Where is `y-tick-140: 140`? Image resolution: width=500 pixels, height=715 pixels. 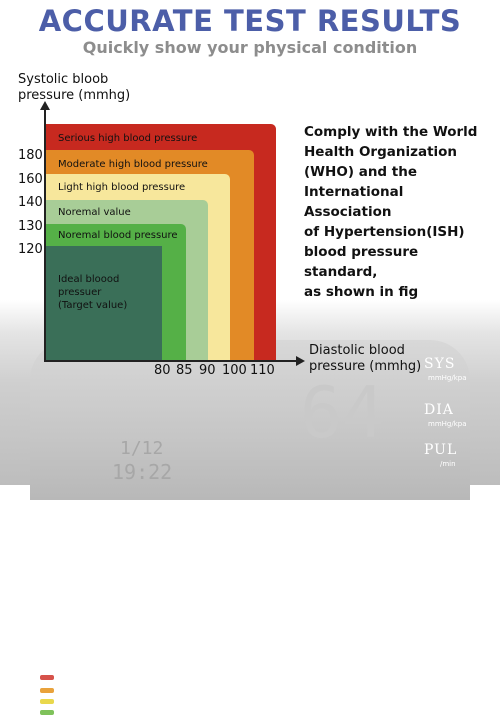 y-tick-140: 140 is located at coordinates (30, 202).